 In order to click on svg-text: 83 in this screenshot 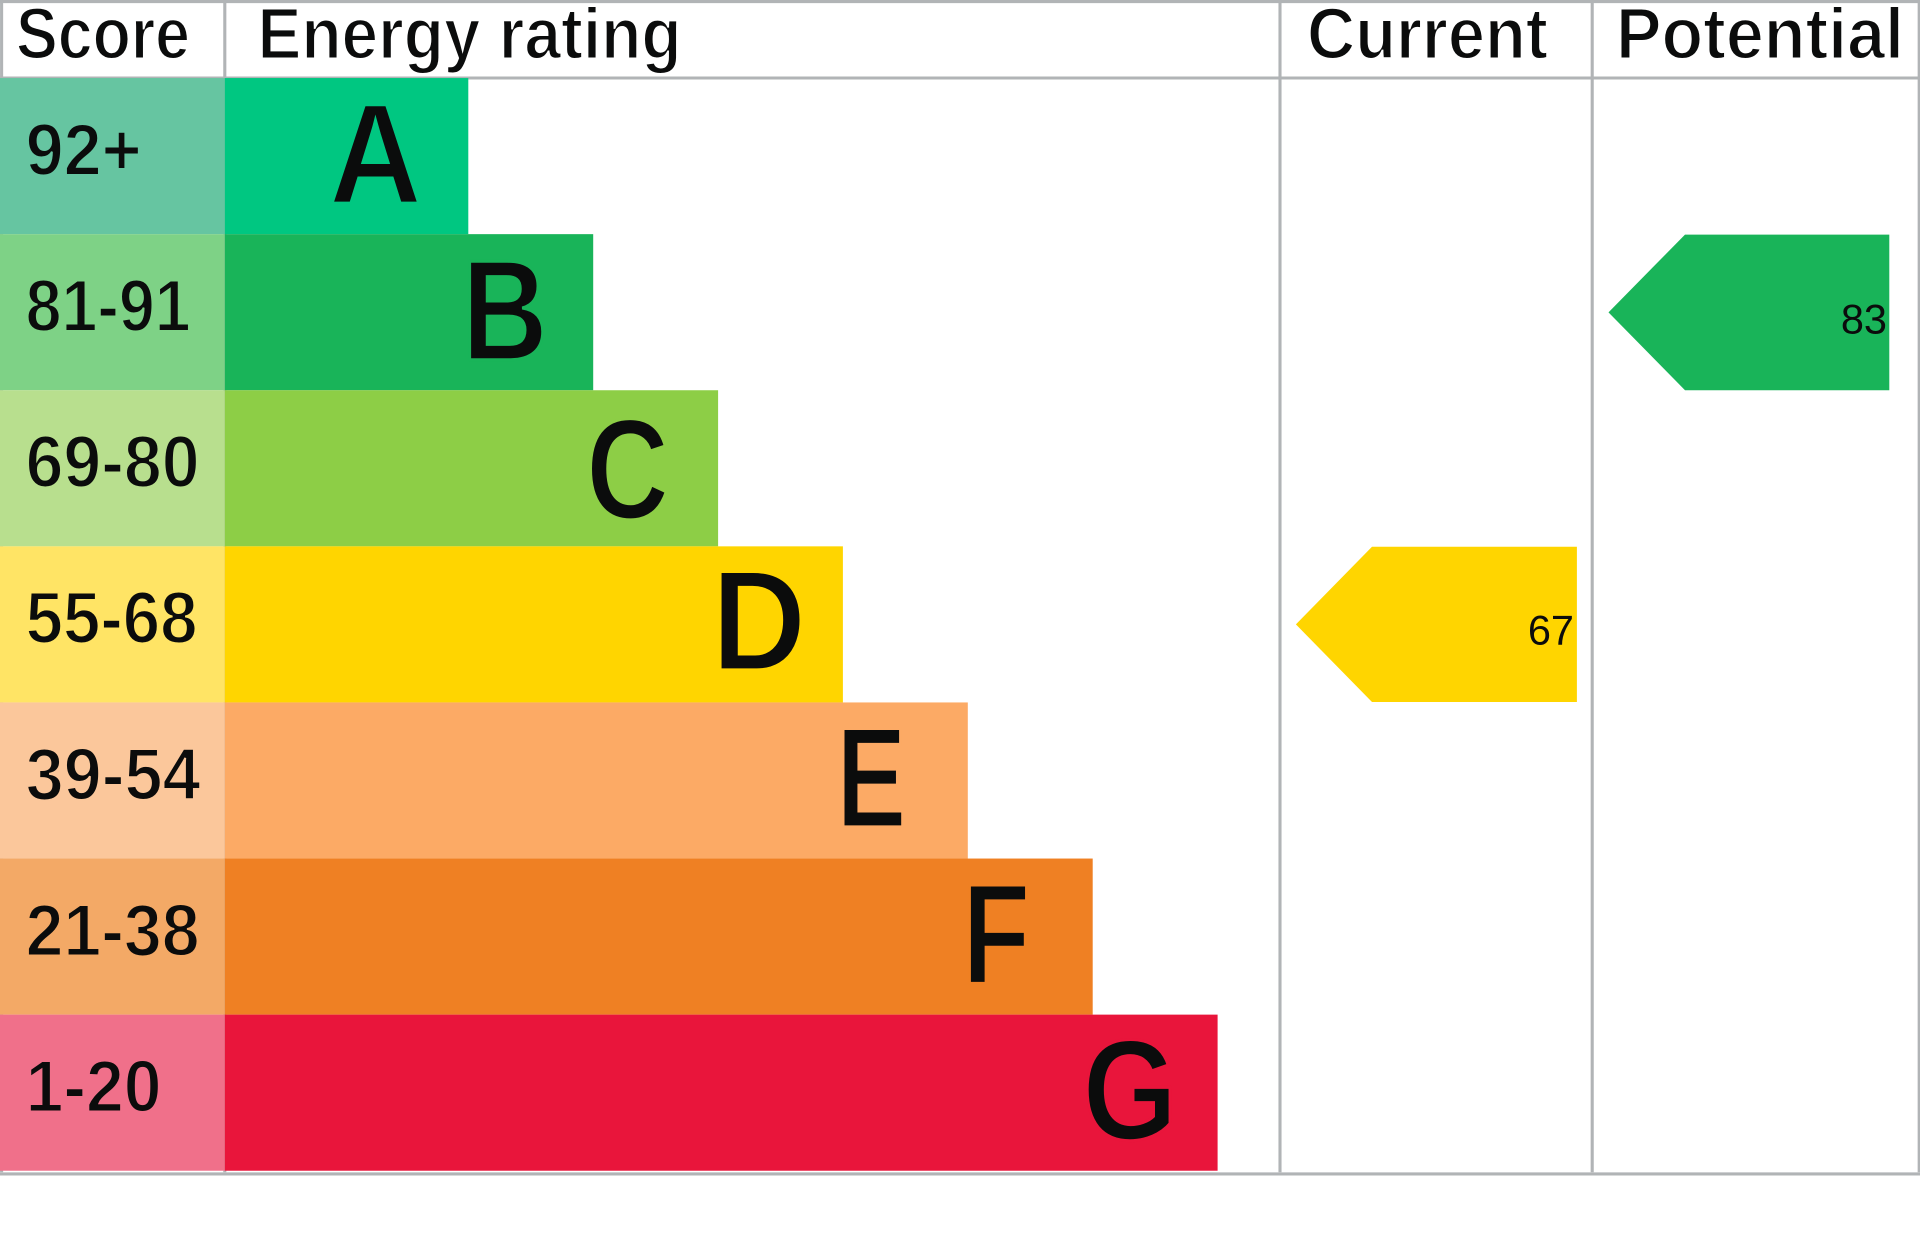, I will do `click(1864, 318)`.